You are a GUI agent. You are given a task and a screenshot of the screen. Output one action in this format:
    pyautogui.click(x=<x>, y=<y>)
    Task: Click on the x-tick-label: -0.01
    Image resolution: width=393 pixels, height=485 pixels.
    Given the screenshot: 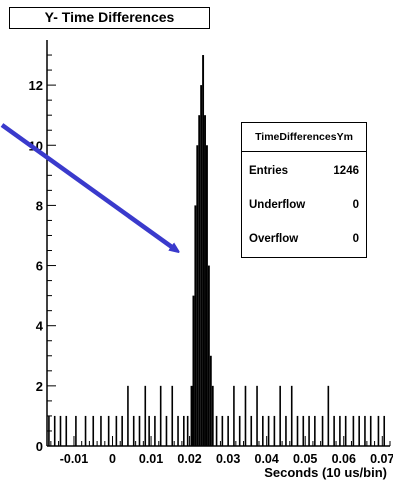 What is the action you would take?
    pyautogui.click(x=74, y=459)
    